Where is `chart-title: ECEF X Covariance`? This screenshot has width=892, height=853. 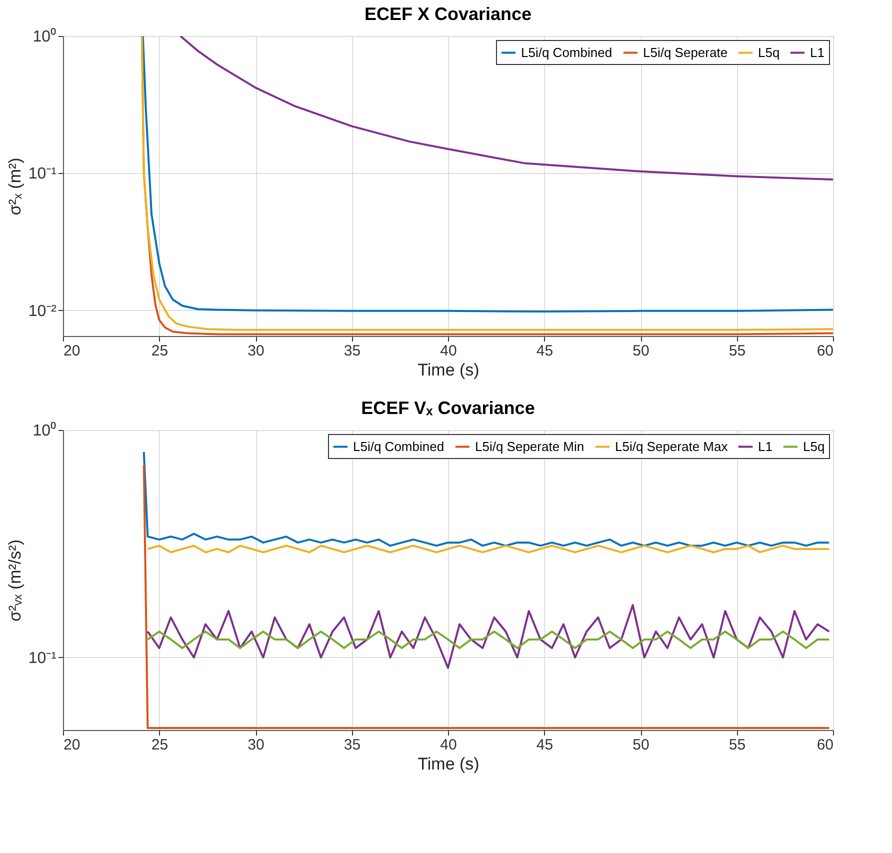 chart-title: ECEF X Covariance is located at coordinates (448, 14).